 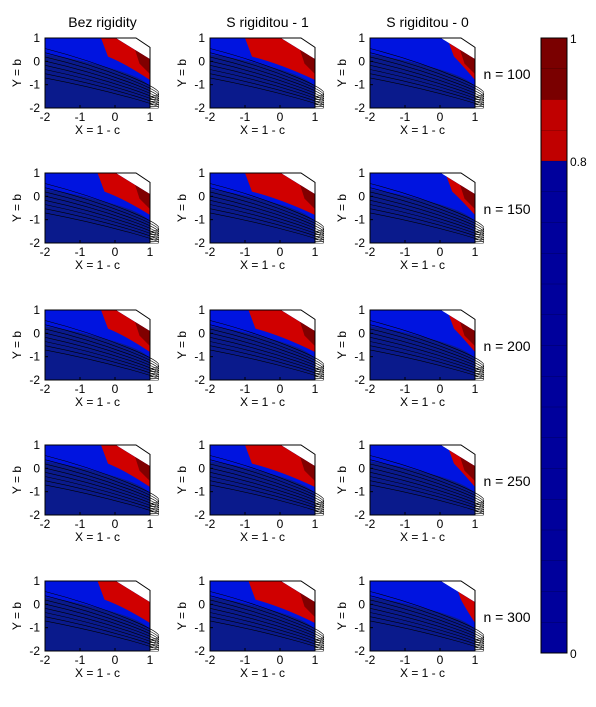 What do you see at coordinates (280, 59) in the screenshot?
I see `field-high` at bounding box center [280, 59].